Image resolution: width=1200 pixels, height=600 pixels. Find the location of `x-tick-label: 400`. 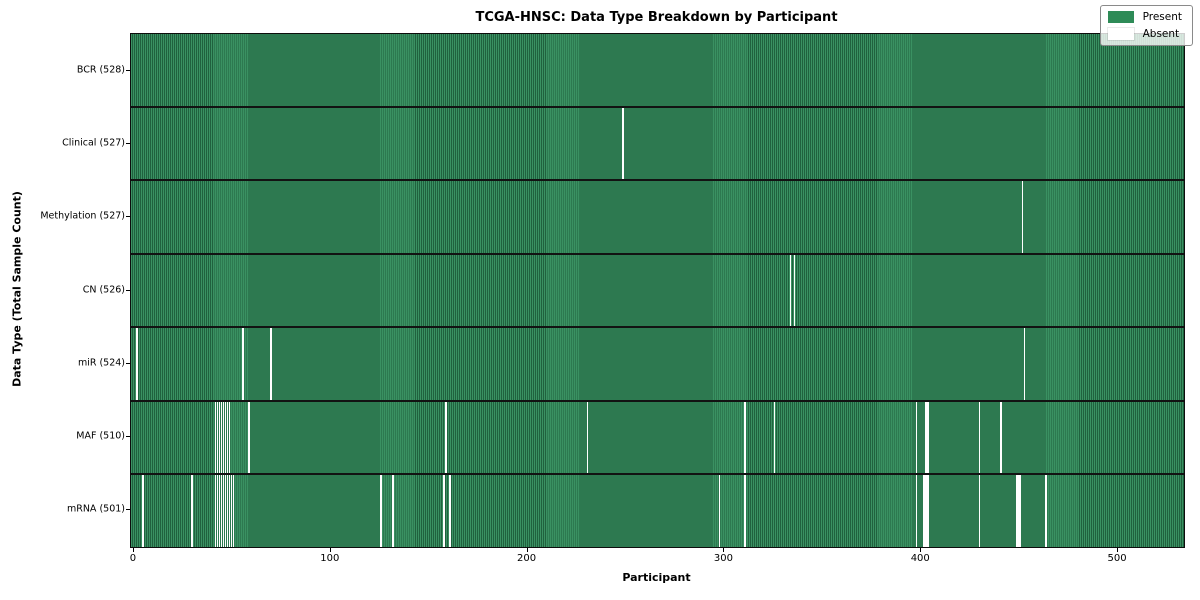

x-tick-label: 400 is located at coordinates (920, 558).